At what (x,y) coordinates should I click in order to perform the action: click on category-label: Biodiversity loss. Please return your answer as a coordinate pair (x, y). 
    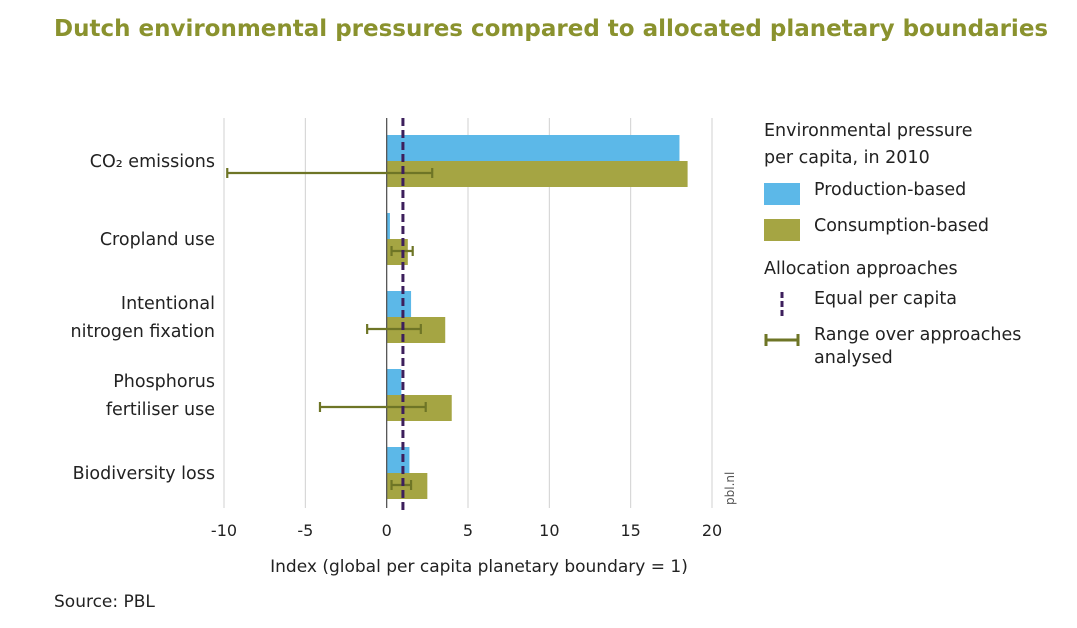
    Looking at the image, I should click on (144, 474).